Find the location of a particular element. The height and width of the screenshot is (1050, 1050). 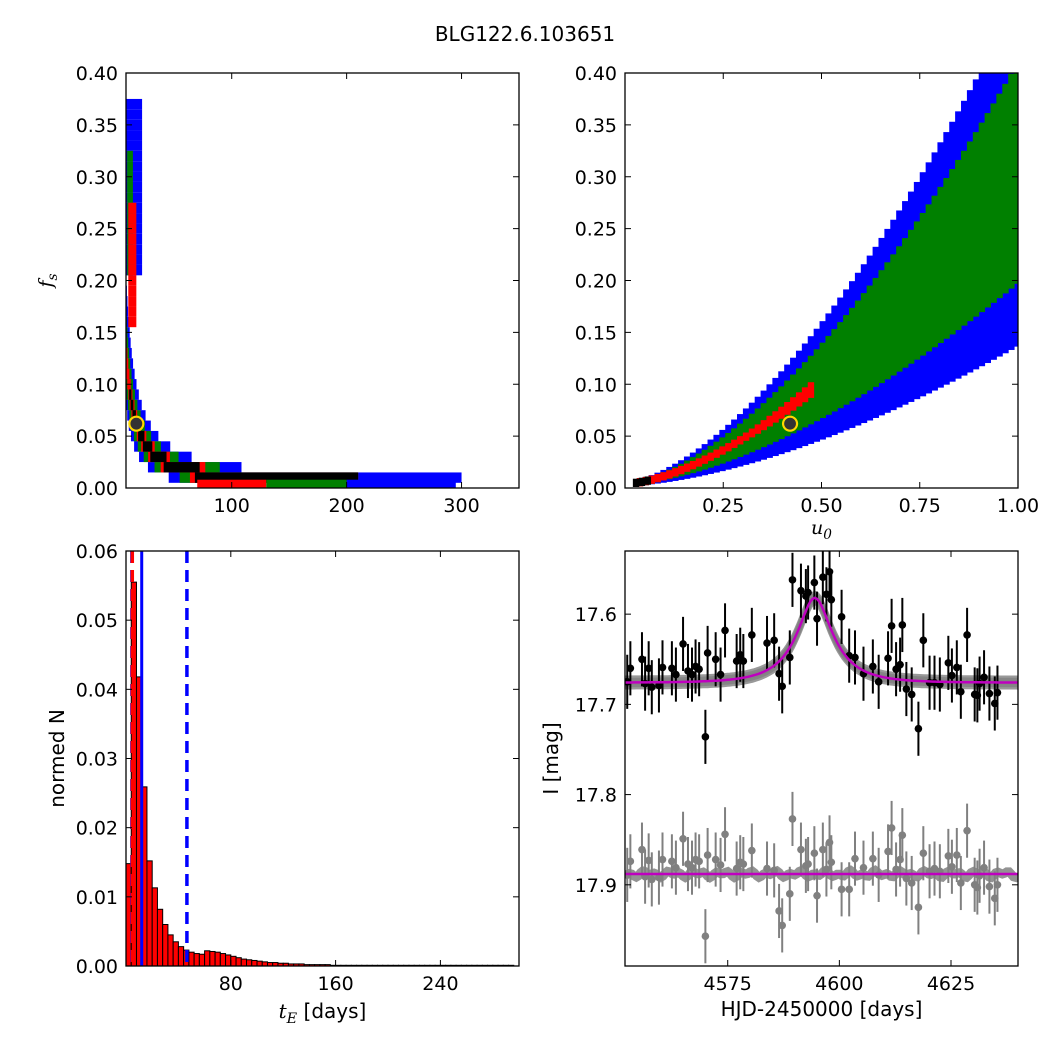

y-tick-label: 17.8 is located at coordinates (596, 796).